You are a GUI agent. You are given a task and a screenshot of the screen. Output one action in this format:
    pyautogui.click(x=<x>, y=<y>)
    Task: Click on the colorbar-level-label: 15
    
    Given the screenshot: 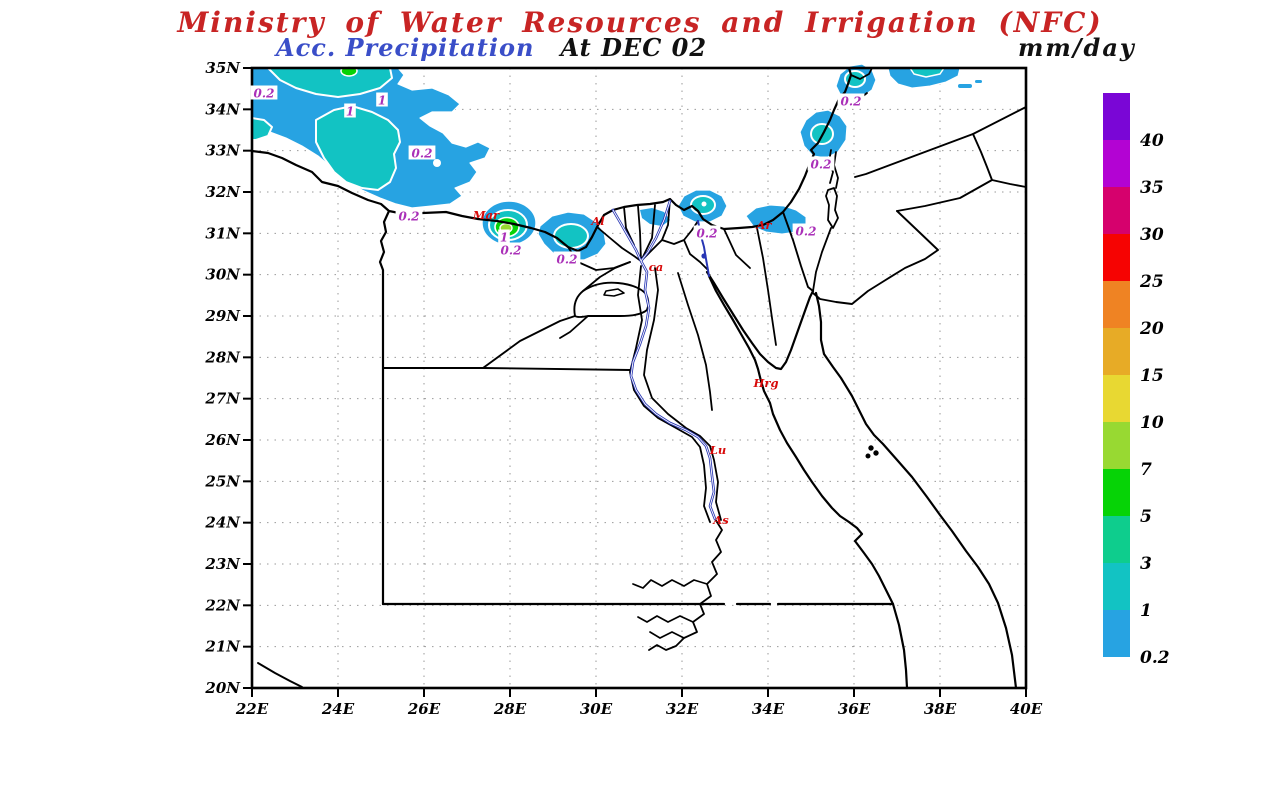 What is the action you would take?
    pyautogui.click(x=1152, y=376)
    